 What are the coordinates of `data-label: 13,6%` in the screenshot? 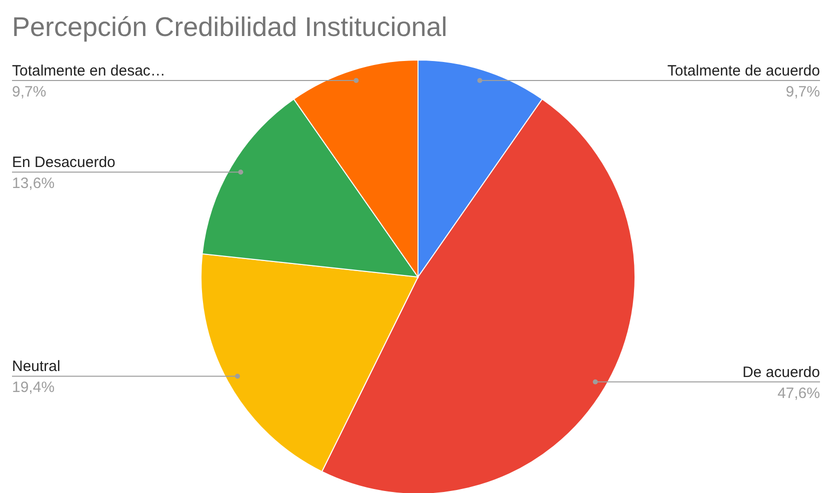 It's located at (33, 183).